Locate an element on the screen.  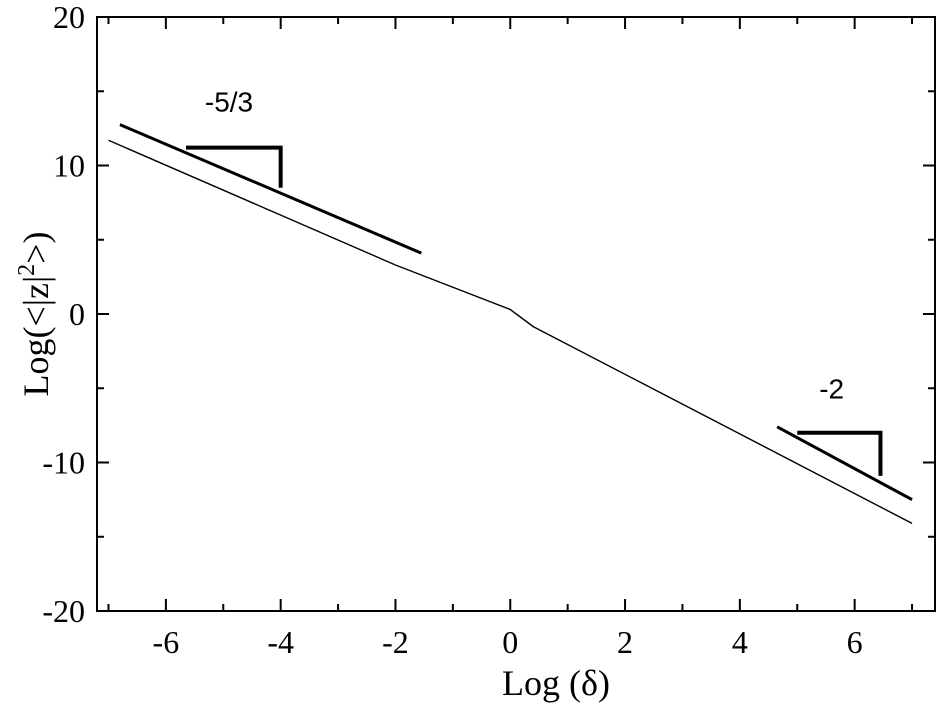
x-axis-title: Log (δ) is located at coordinates (556, 683).